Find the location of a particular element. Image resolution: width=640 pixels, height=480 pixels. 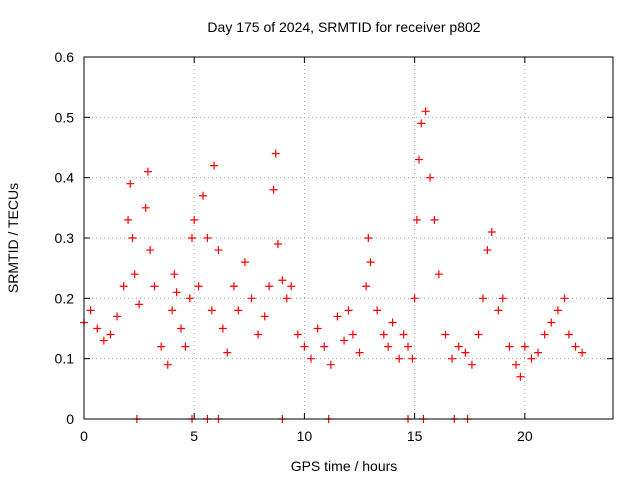

x-tick-label: 0 is located at coordinates (84, 436).